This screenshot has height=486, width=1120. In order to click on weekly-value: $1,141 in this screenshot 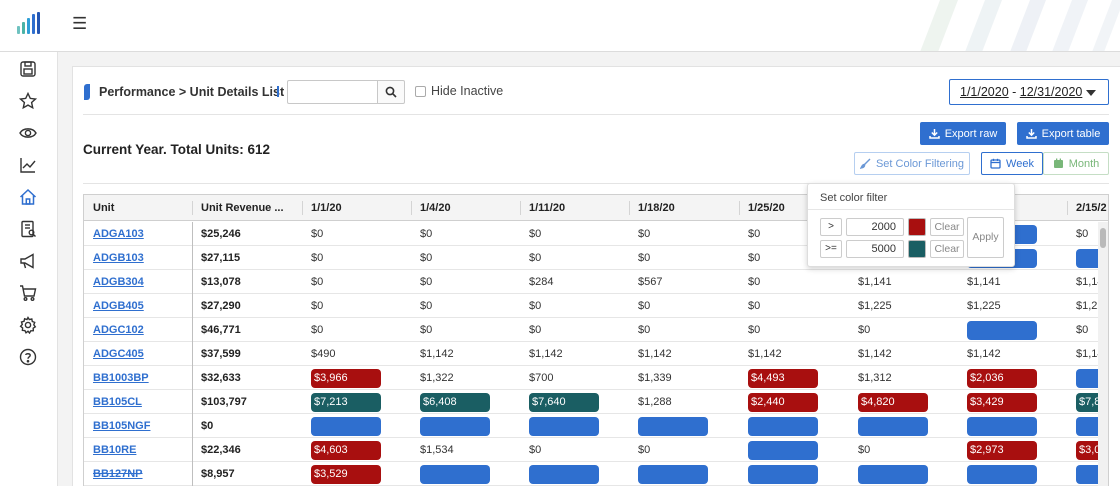, I will do `click(984, 282)`.